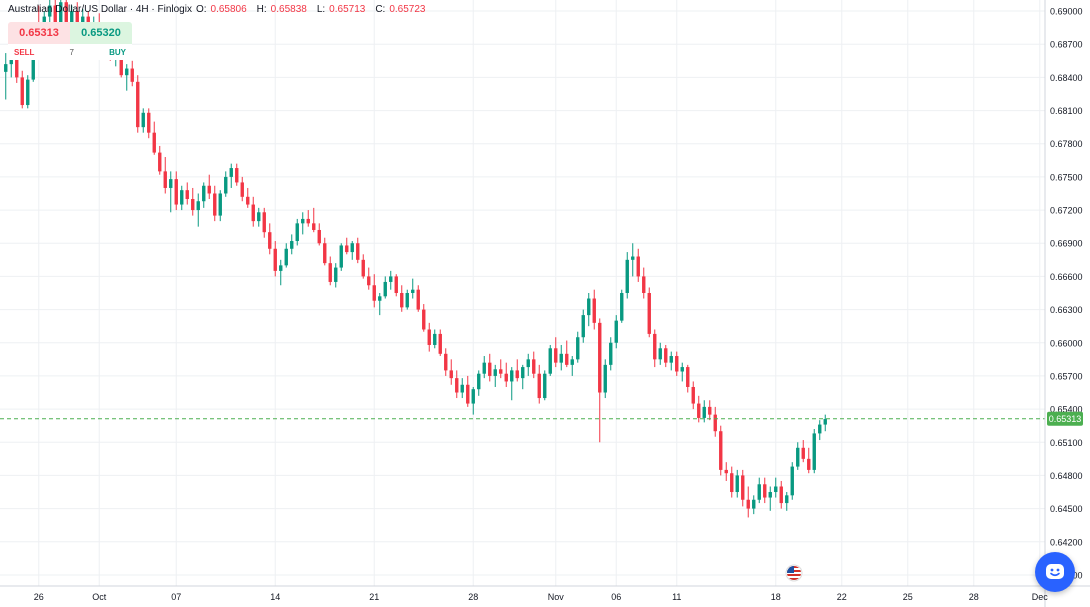 This screenshot has height=607, width=1090. Describe the element at coordinates (117, 52) in the screenshot. I see `buy-button: BUY` at that location.